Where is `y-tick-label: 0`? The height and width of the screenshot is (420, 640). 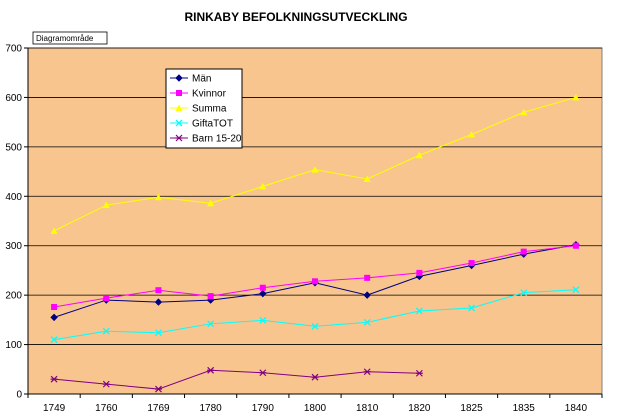
y-tick-label: 0 is located at coordinates (19, 395).